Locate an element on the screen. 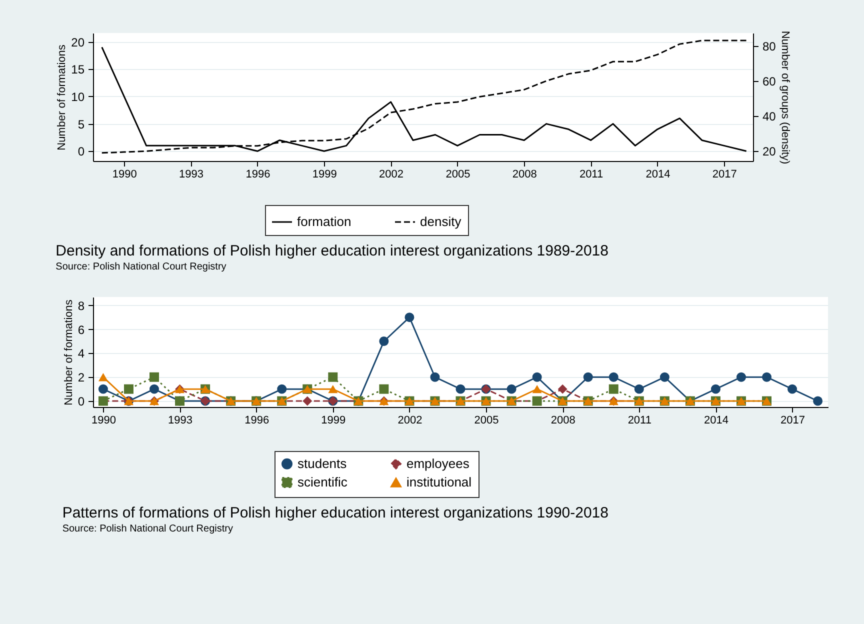  y-tick-label: 4 is located at coordinates (81, 353).